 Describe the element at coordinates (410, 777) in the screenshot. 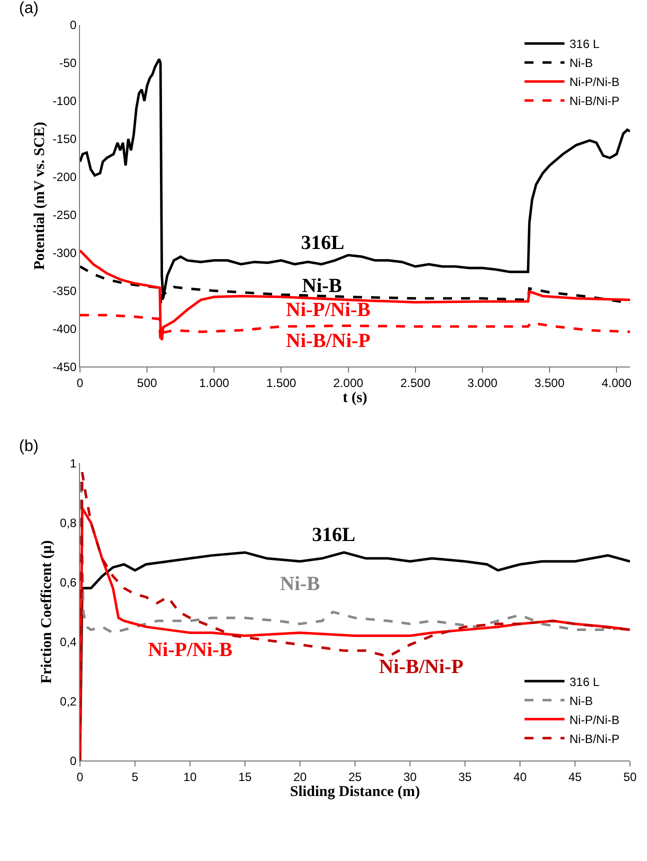

I see `x-tick-label: 30` at that location.